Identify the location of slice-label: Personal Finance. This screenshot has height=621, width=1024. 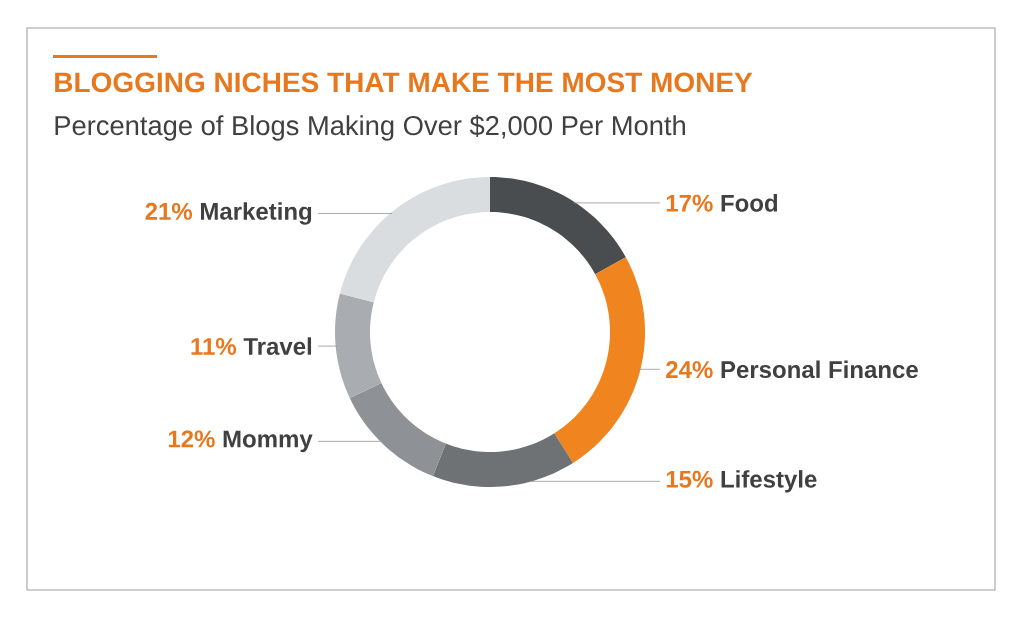
(819, 369).